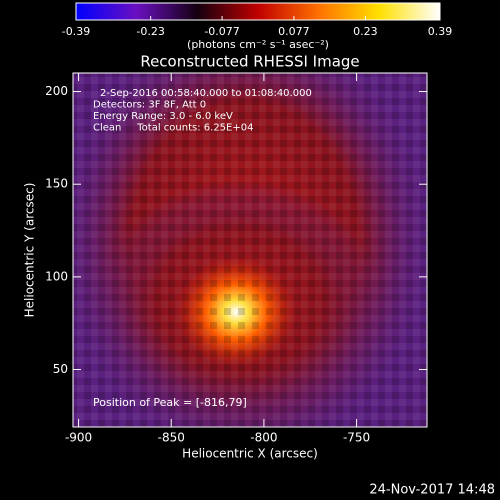 This screenshot has height=500, width=500. Describe the element at coordinates (56, 184) in the screenshot. I see `y-tick-label: 150` at that location.